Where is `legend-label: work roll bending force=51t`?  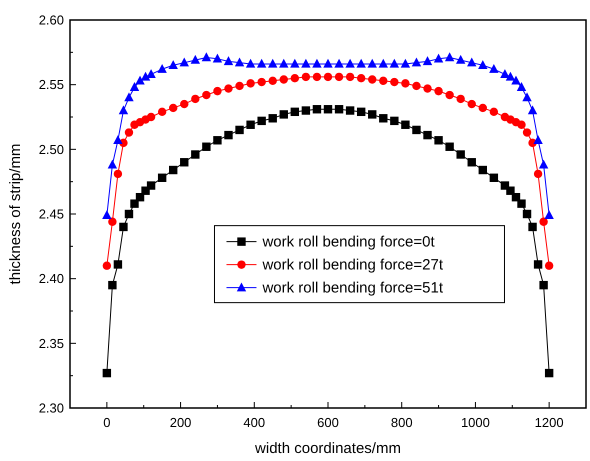
legend-label: work roll bending force=51t is located at coordinates (352, 288).